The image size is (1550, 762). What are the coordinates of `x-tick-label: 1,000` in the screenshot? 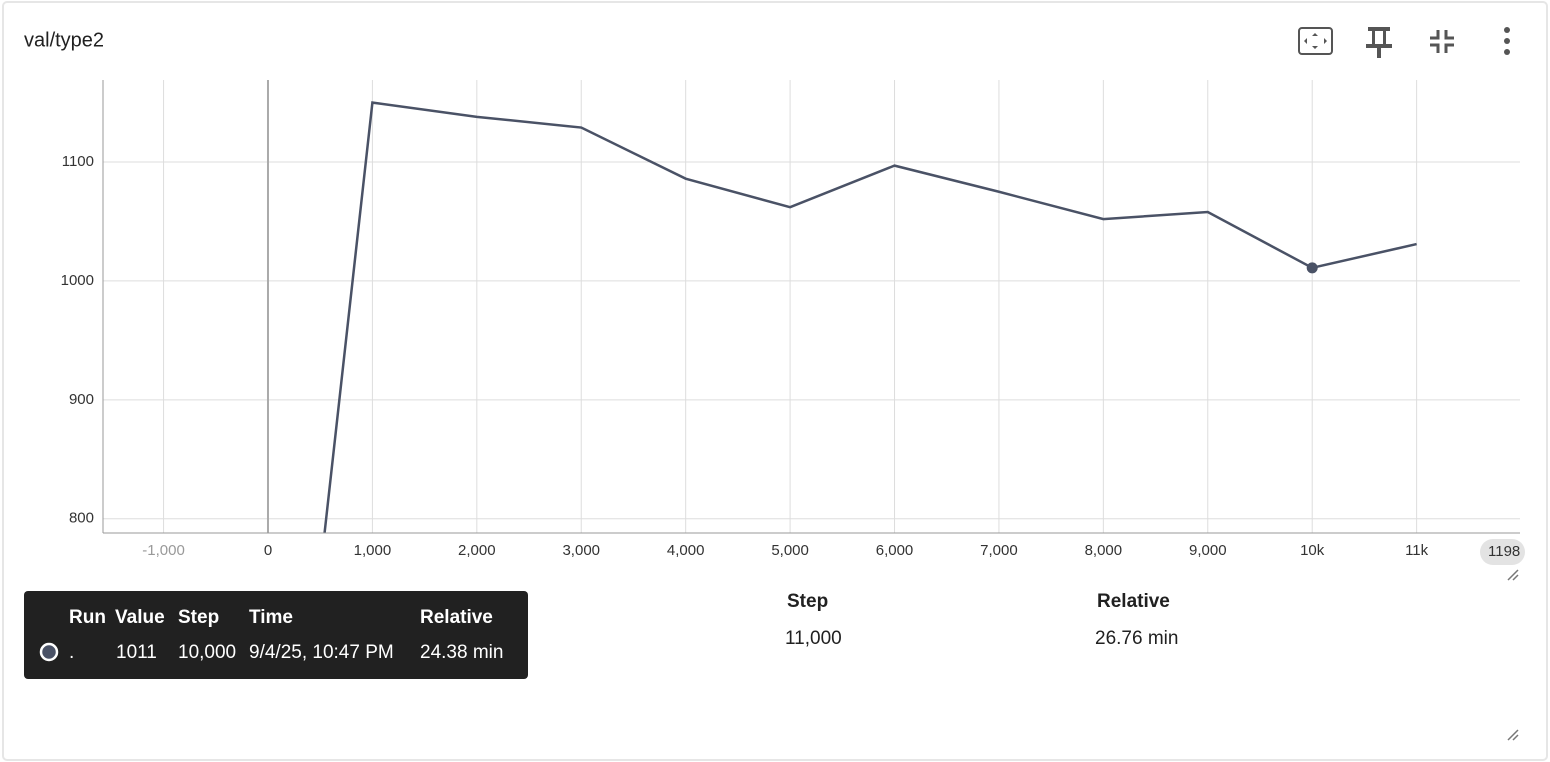 It's located at (373, 550).